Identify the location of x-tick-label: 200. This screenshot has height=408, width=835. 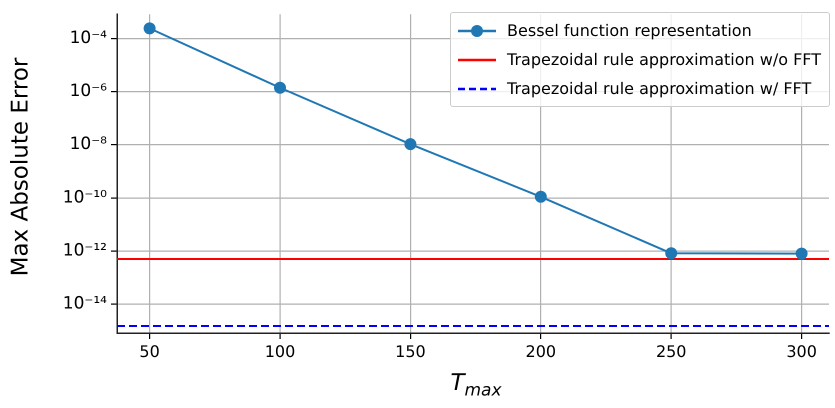
(541, 351).